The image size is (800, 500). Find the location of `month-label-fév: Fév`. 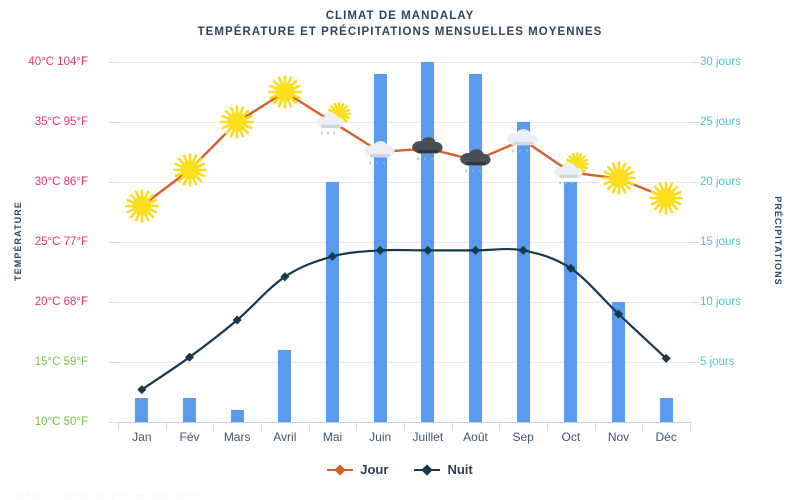

month-label-fév: Fév is located at coordinates (189, 437).